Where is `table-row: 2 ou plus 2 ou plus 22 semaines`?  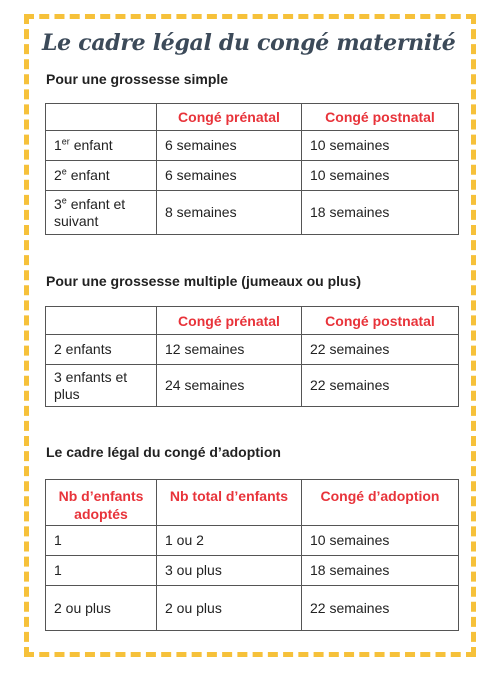 table-row: 2 ou plus 2 ou plus 22 semaines is located at coordinates (252, 608).